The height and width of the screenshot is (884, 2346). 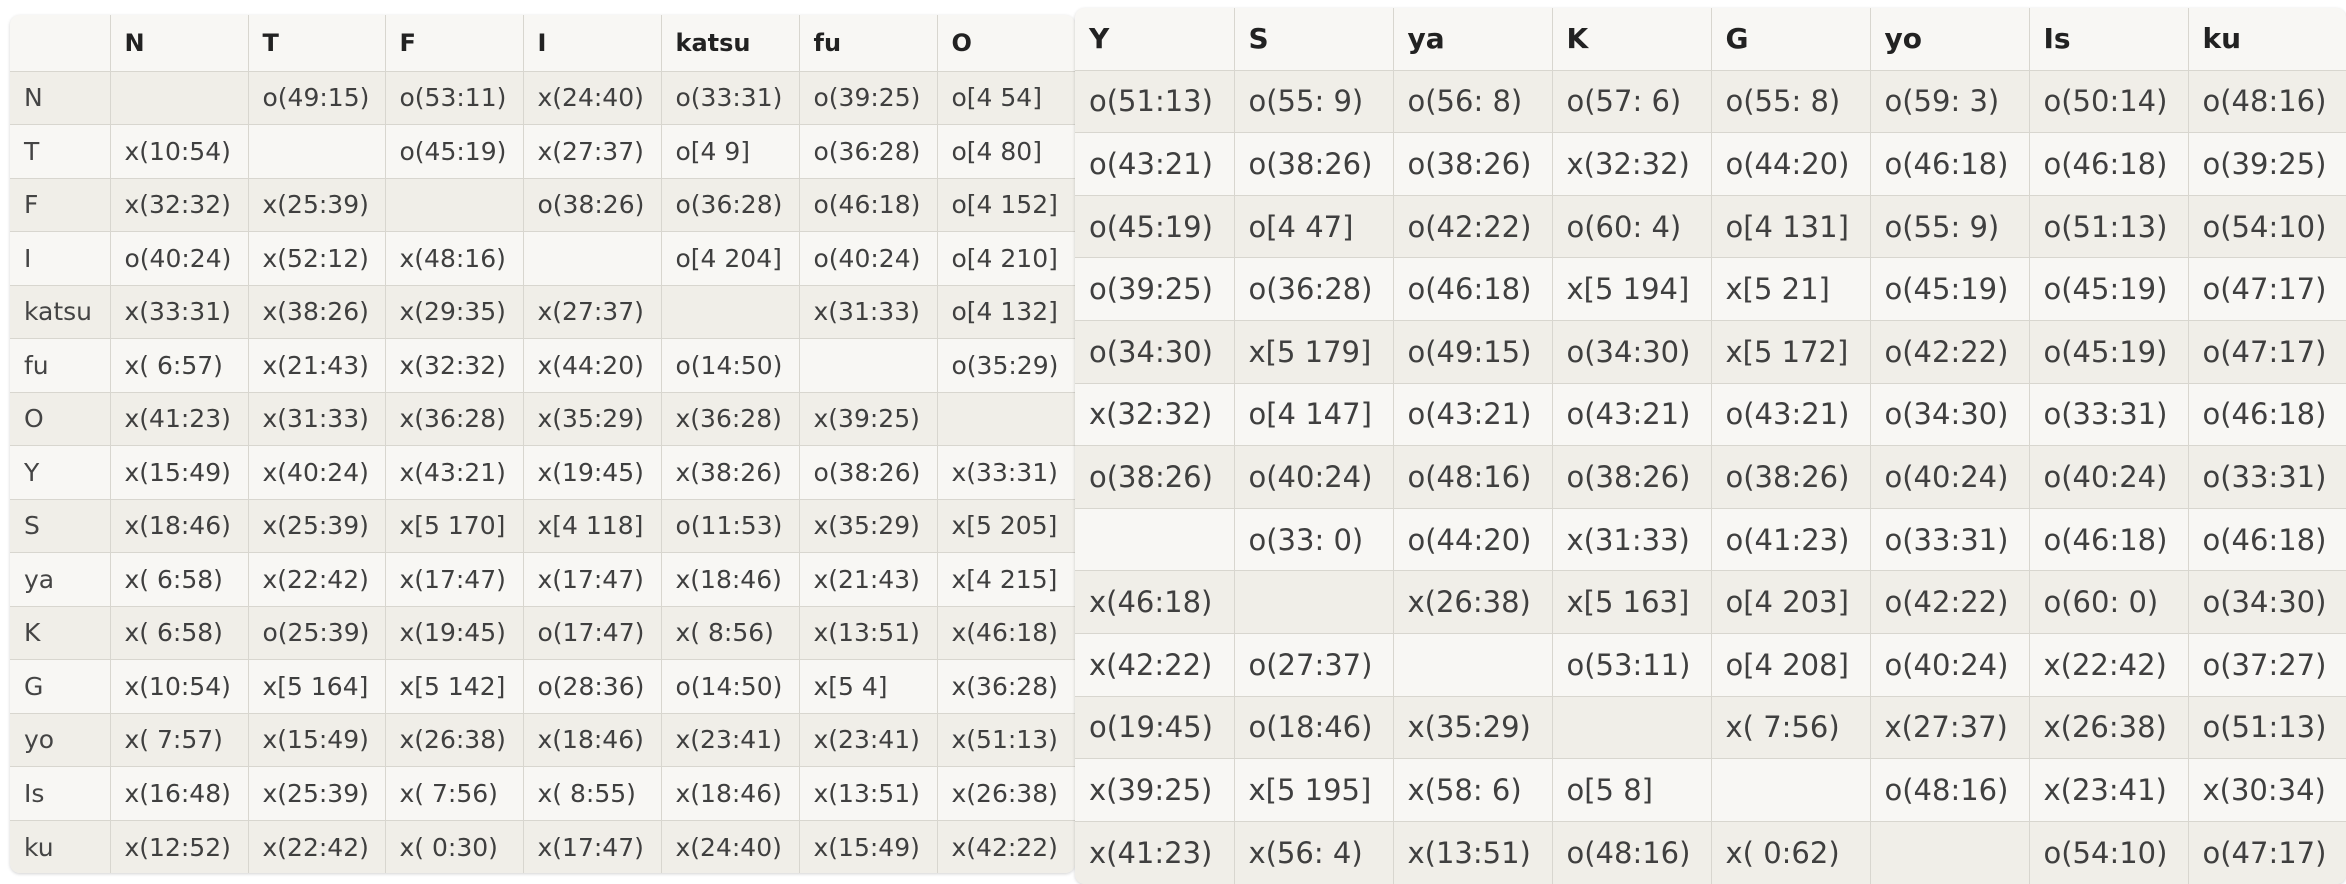 What do you see at coordinates (60, 98) in the screenshot?
I see `row-label: N` at bounding box center [60, 98].